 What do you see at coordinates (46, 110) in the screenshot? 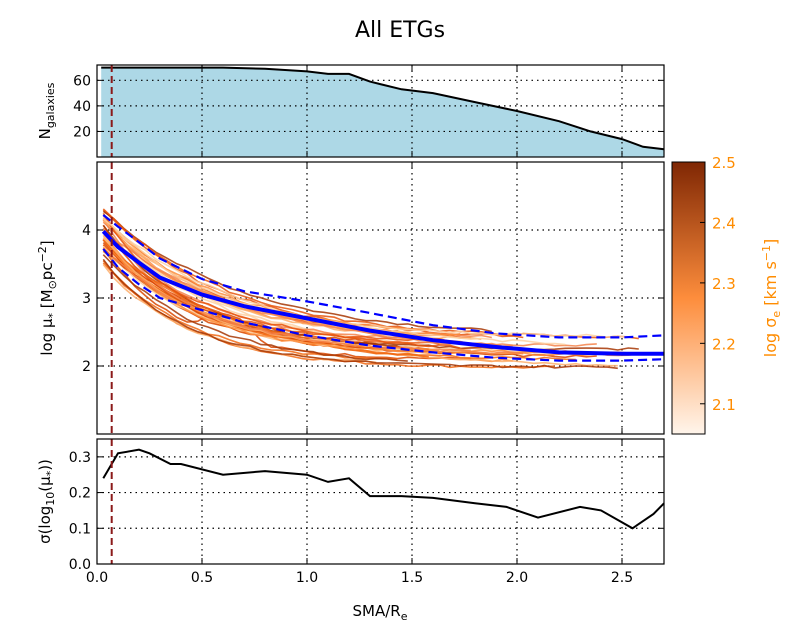
I see `y-axis-label: Ngalaxies` at bounding box center [46, 110].